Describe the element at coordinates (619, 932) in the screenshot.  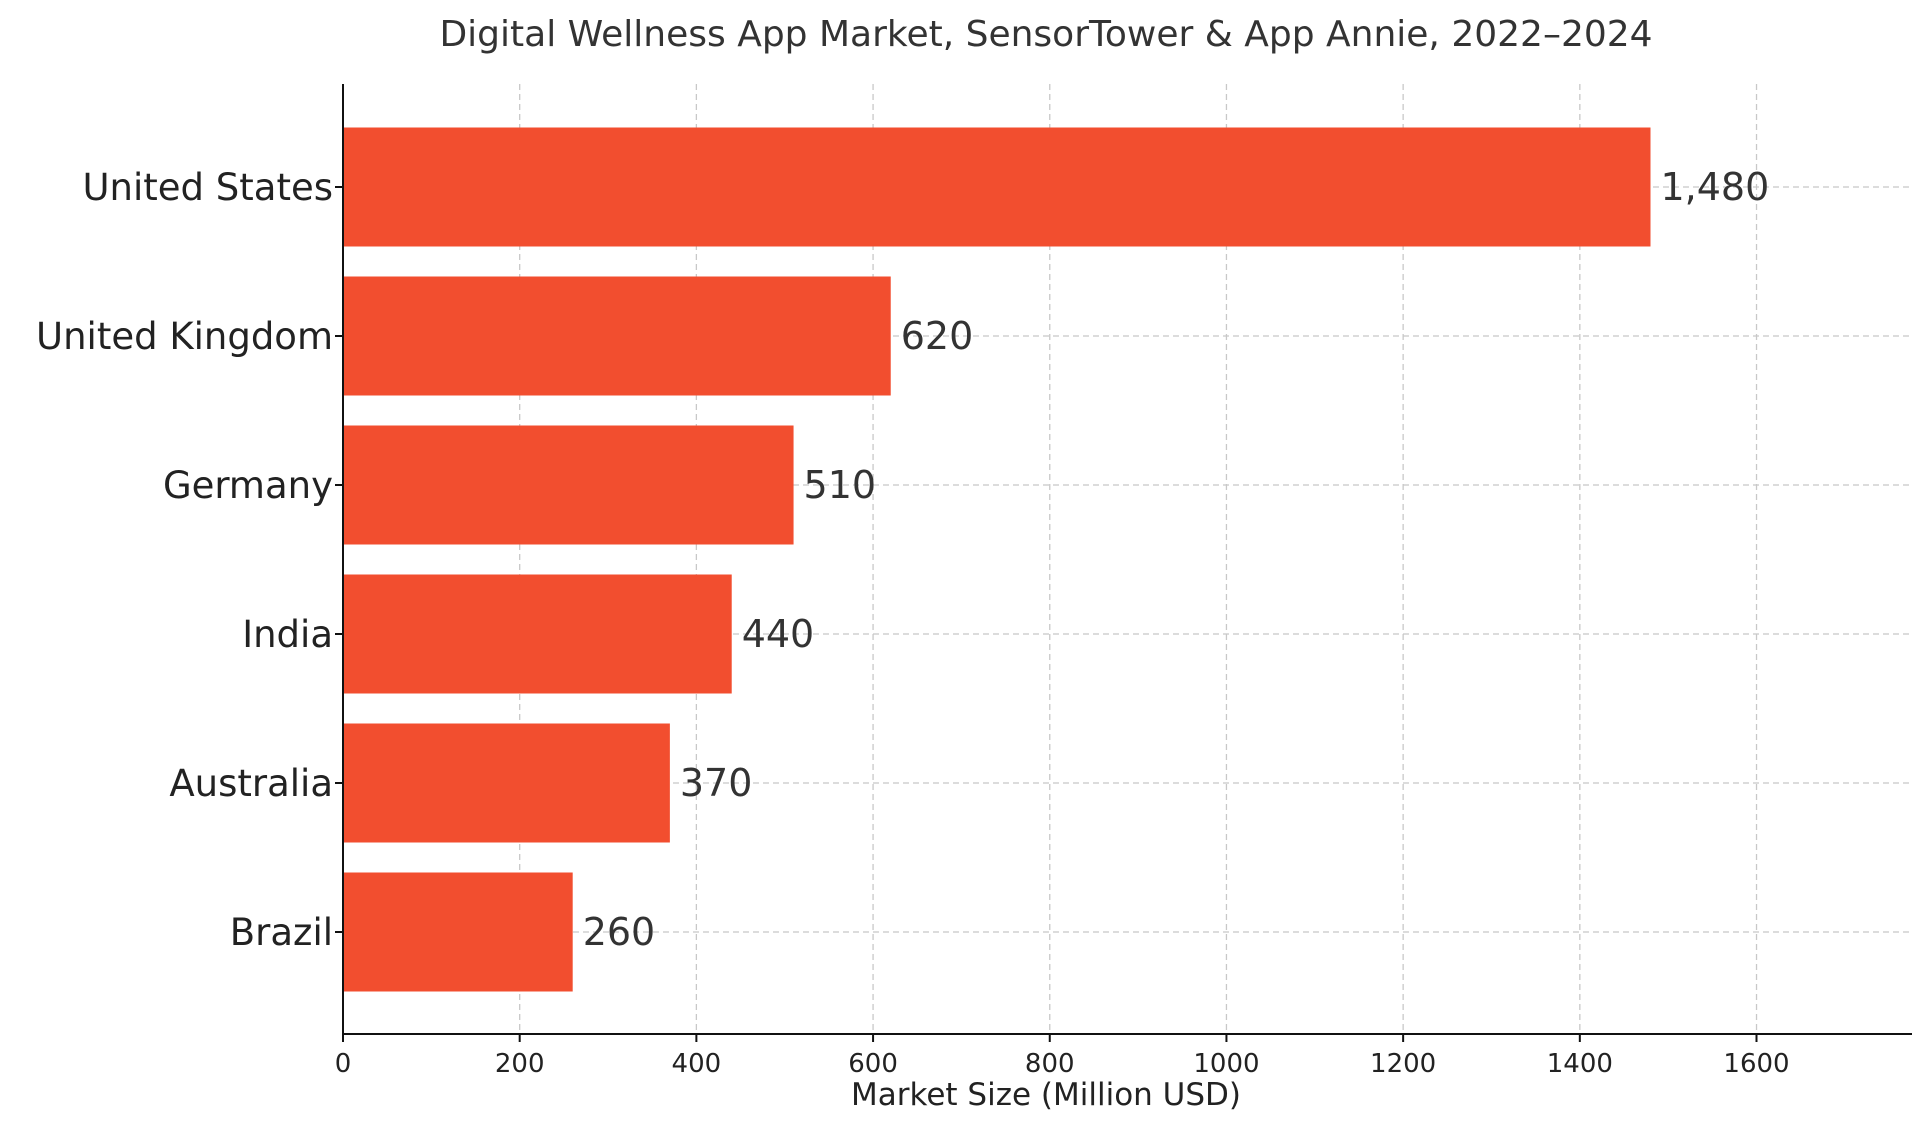
I see `bar-value-label: 260` at that location.